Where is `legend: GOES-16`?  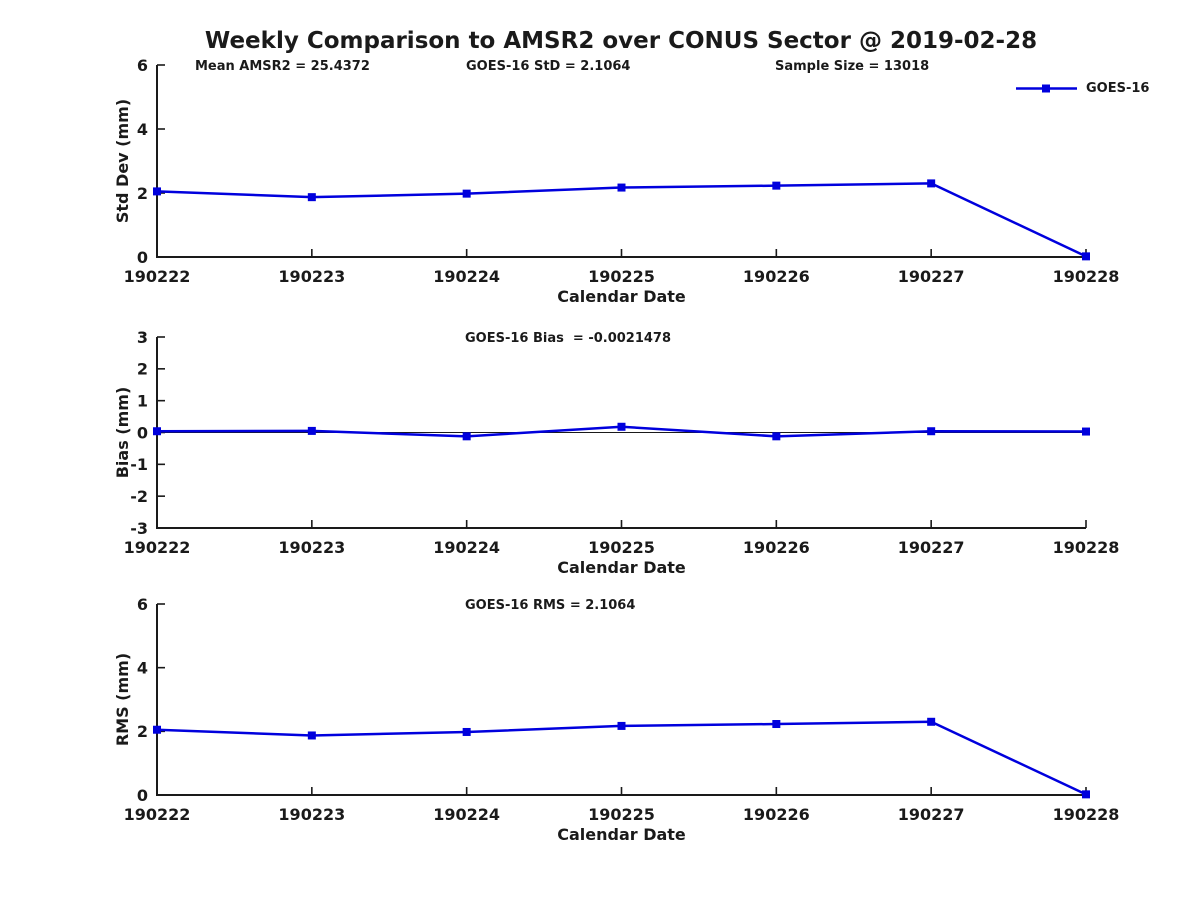
legend: GOES-16 is located at coordinates (1082, 88).